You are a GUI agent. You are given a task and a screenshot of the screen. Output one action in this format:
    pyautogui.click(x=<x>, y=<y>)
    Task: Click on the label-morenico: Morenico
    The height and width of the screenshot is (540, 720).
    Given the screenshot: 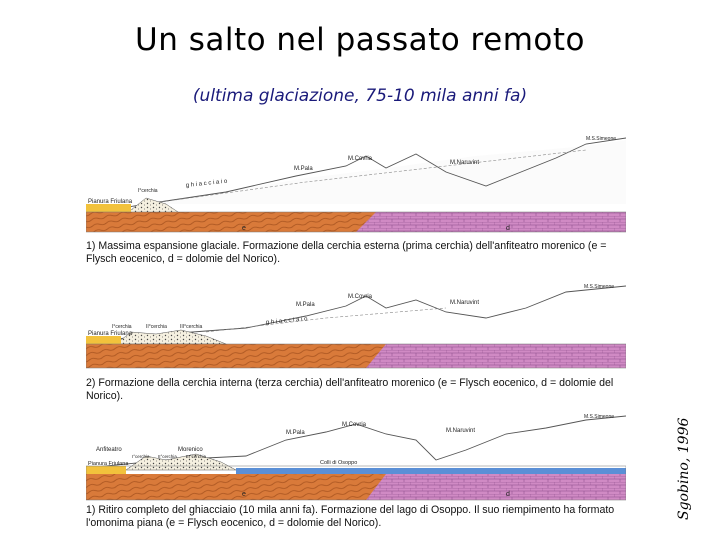 What is the action you would take?
    pyautogui.click(x=190, y=450)
    